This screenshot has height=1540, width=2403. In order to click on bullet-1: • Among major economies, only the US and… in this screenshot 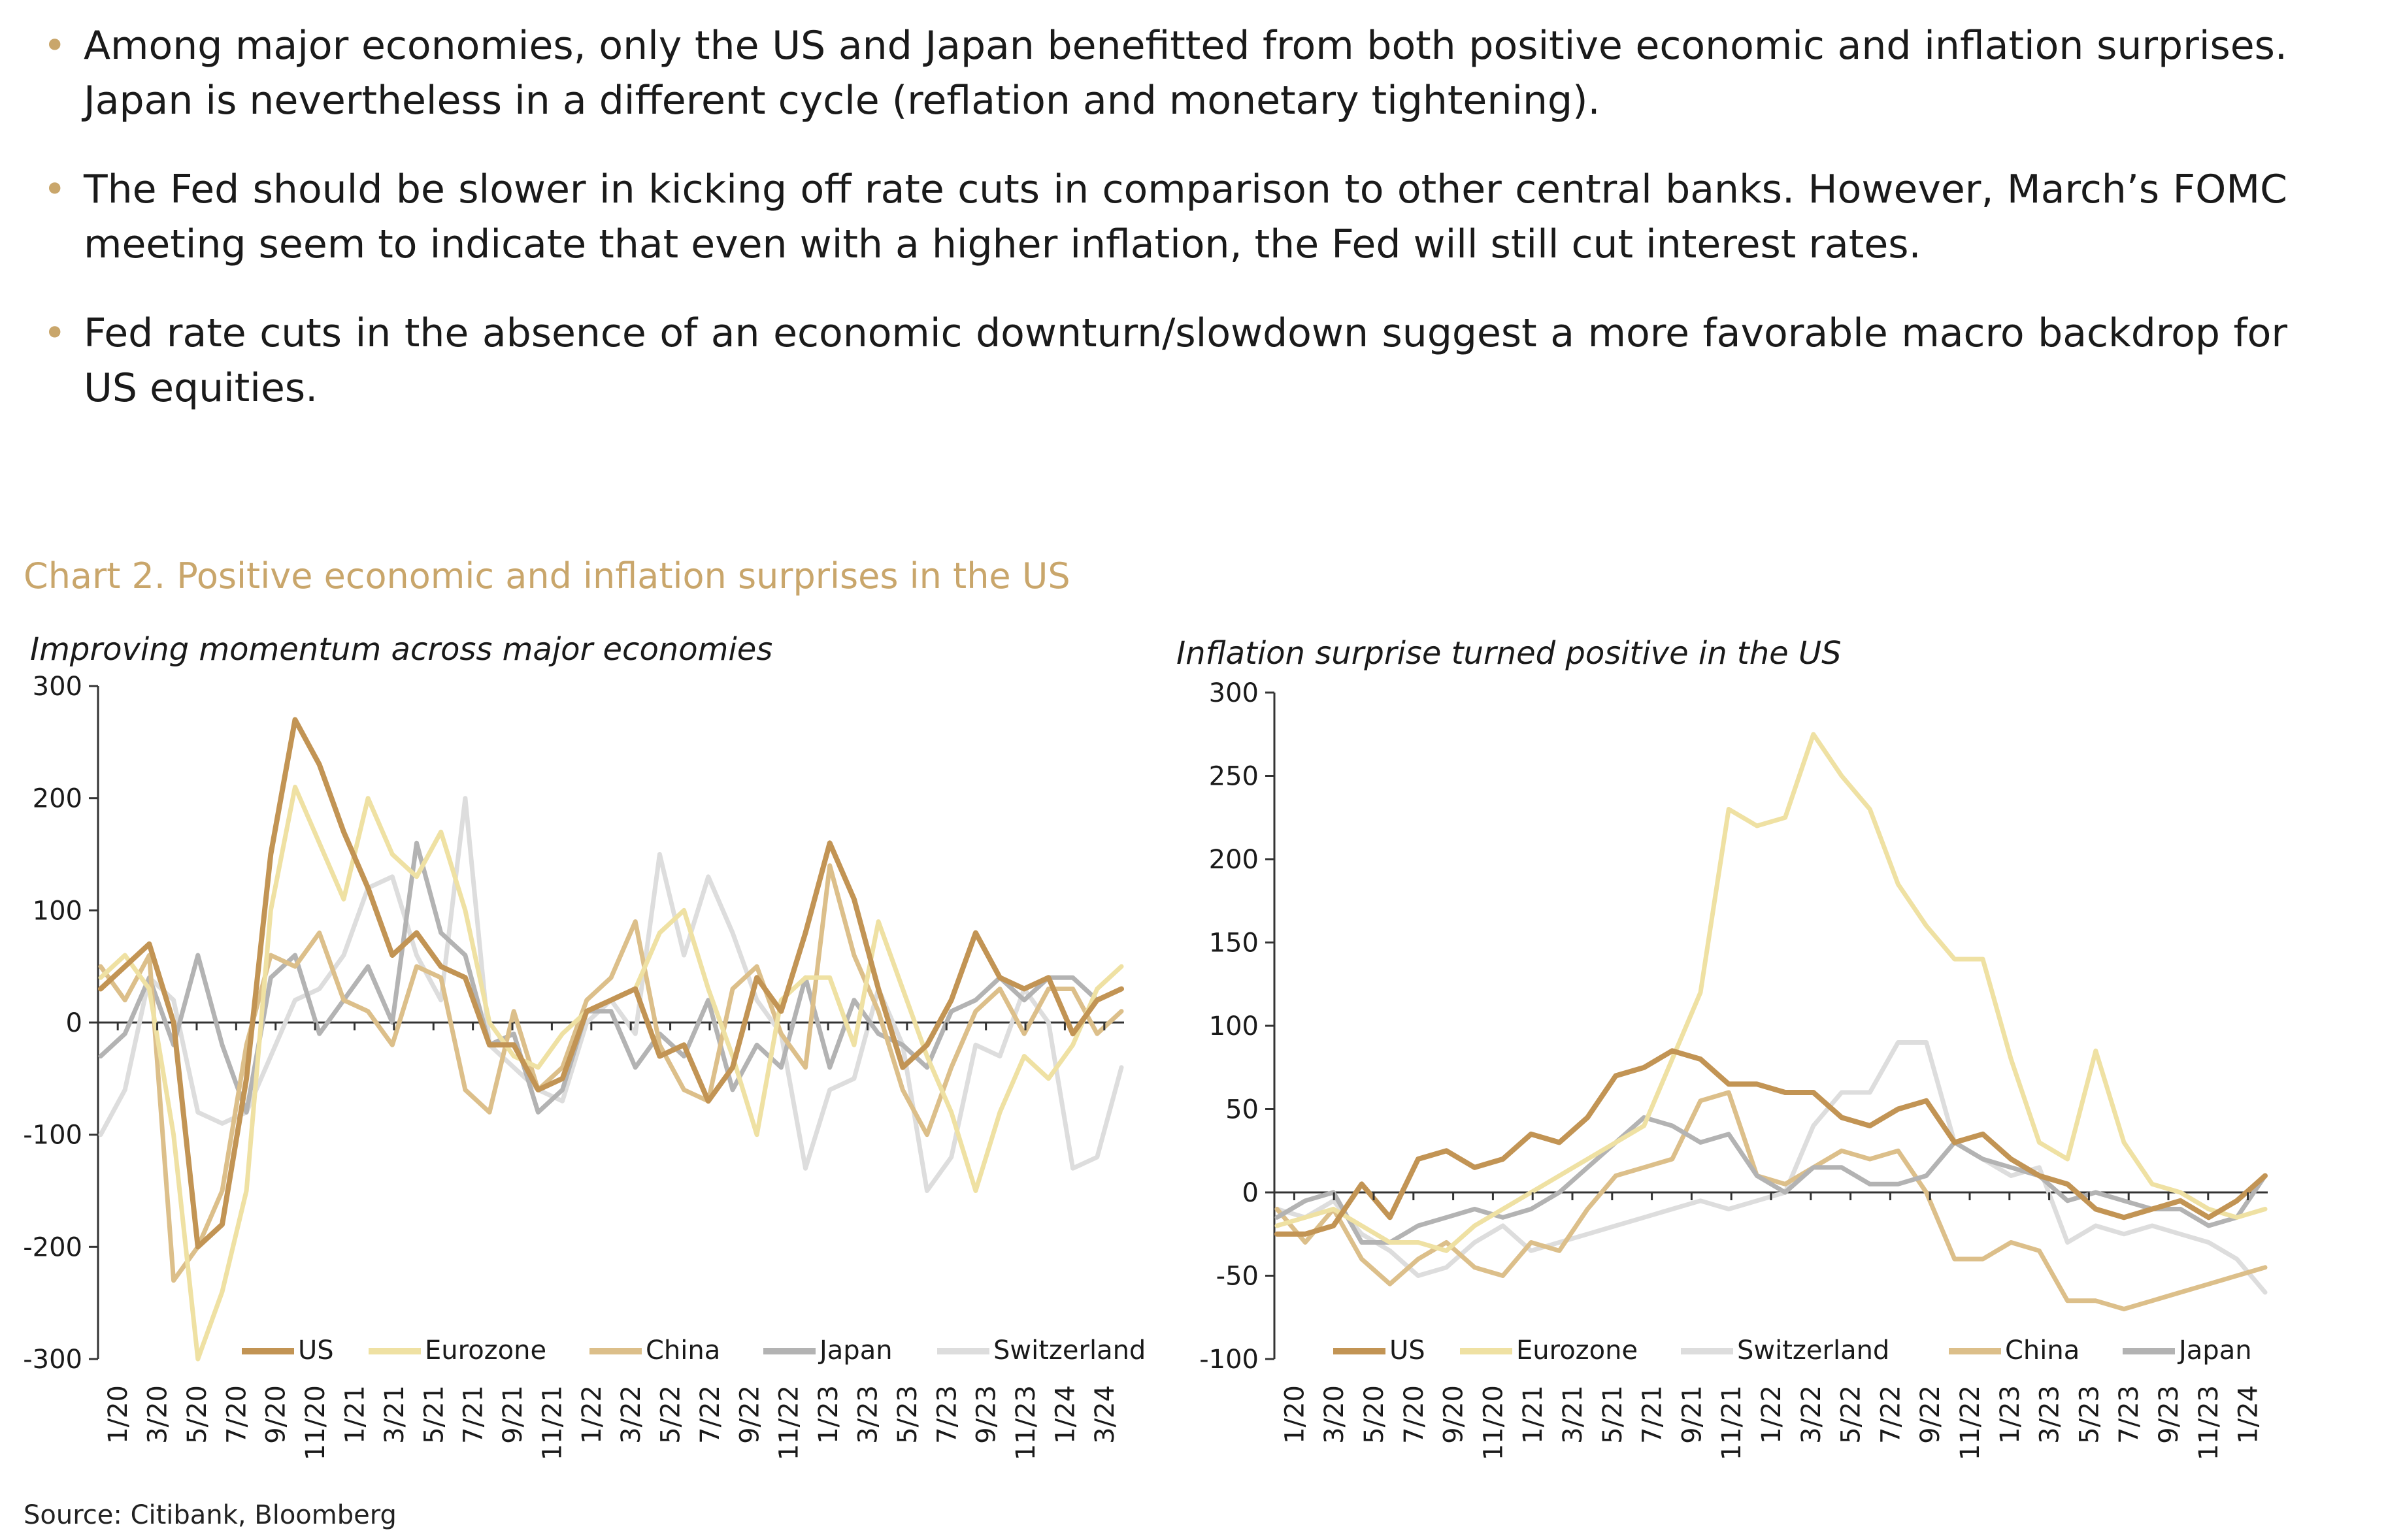, I will do `click(1163, 73)`.